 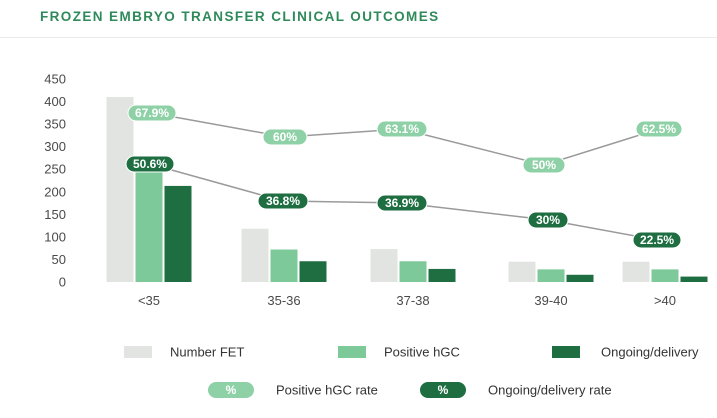 I want to click on rate-label: 30%, so click(x=548, y=220).